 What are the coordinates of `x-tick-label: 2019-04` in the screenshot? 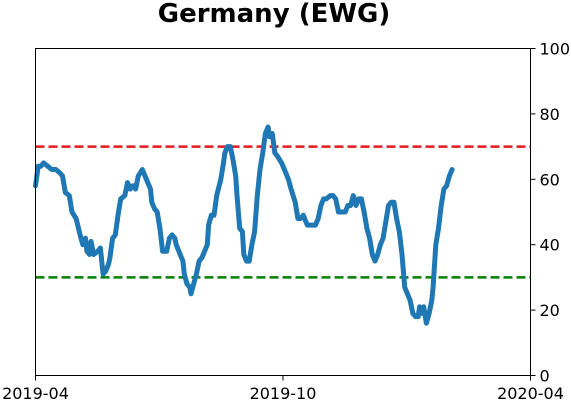 It's located at (35, 393).